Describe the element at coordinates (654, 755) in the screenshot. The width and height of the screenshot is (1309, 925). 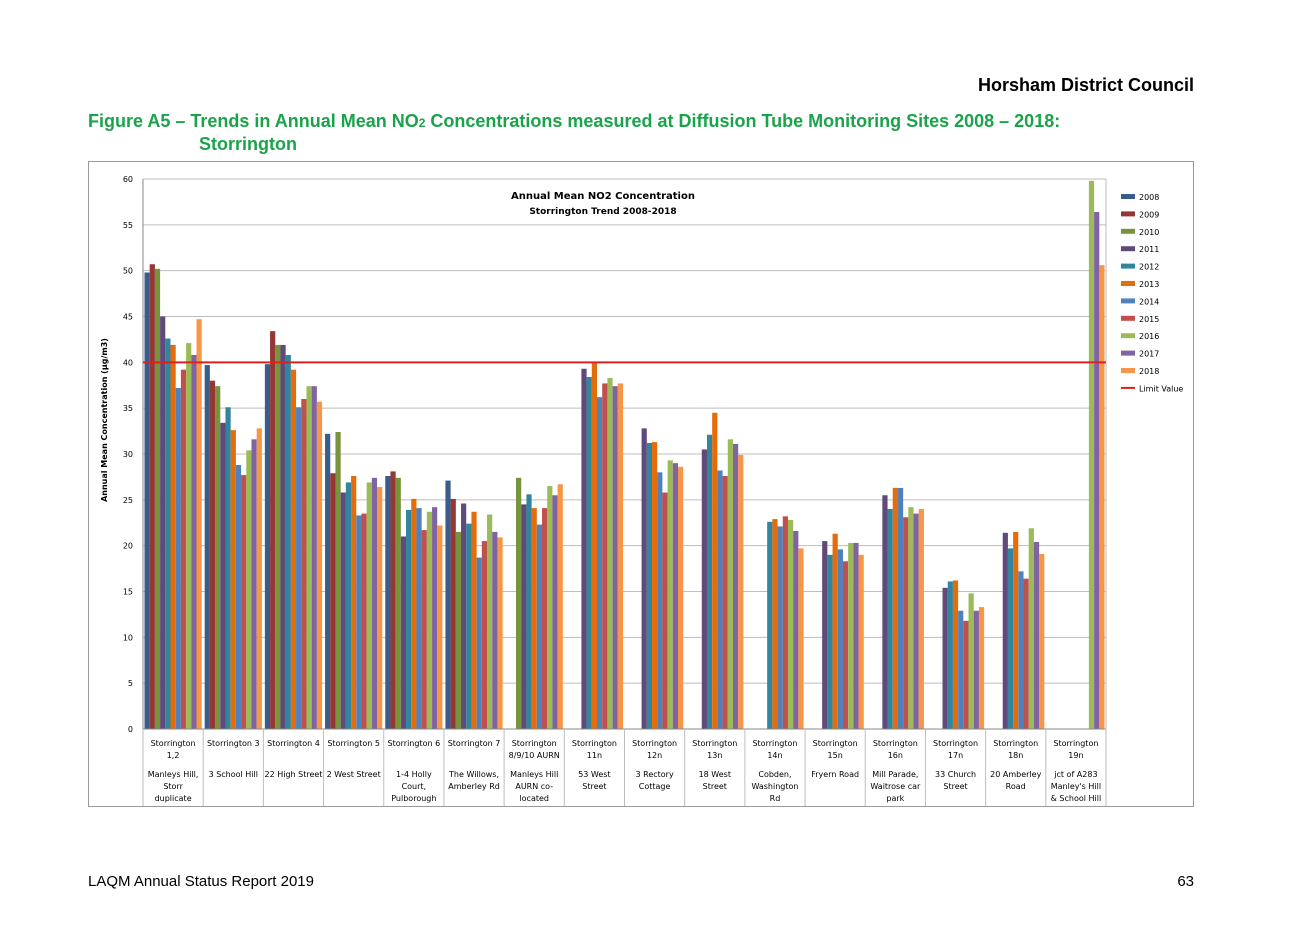
I see `x-tick-label-site: 12n` at that location.